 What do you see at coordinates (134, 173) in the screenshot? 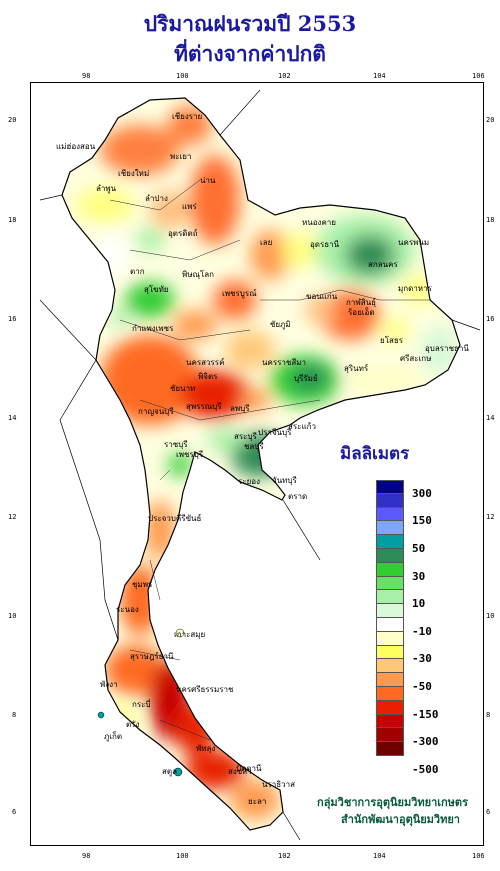
I see `place-label: เชียงใหม่` at bounding box center [134, 173].